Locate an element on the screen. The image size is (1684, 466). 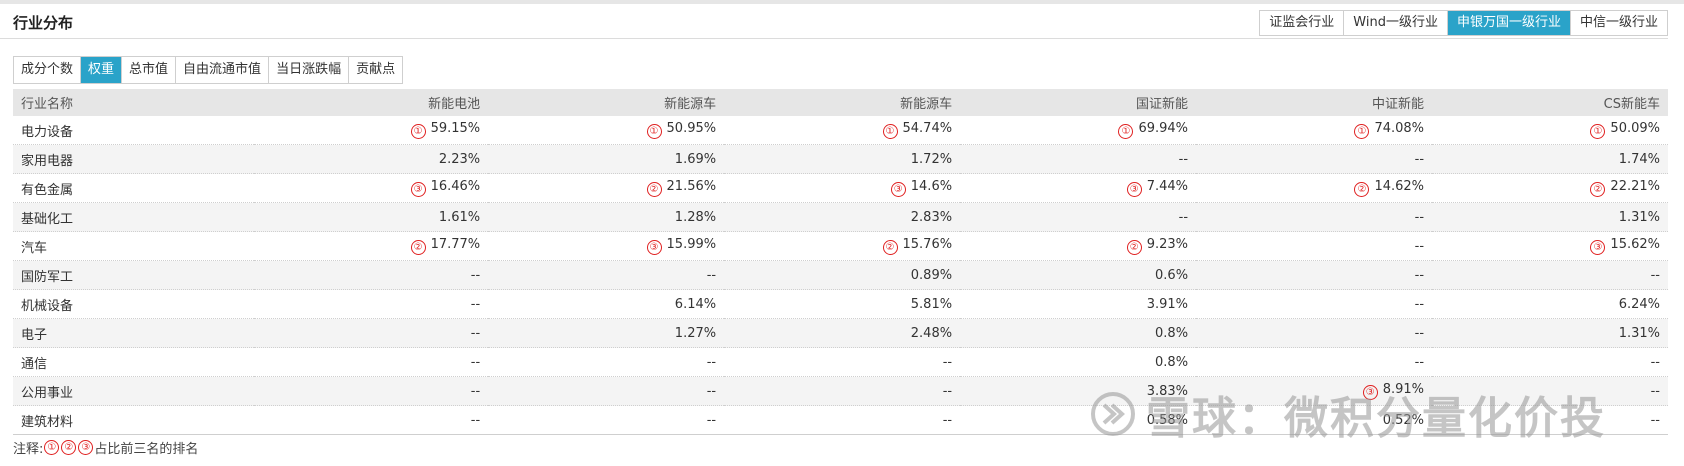
weight-cell: ③ 15.62% is located at coordinates (1550, 246).